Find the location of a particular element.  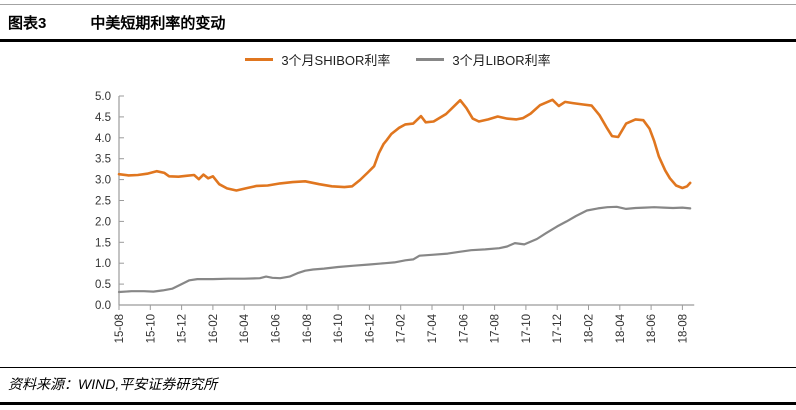

page-title: 中美短期利率的变动 is located at coordinates (158, 23).